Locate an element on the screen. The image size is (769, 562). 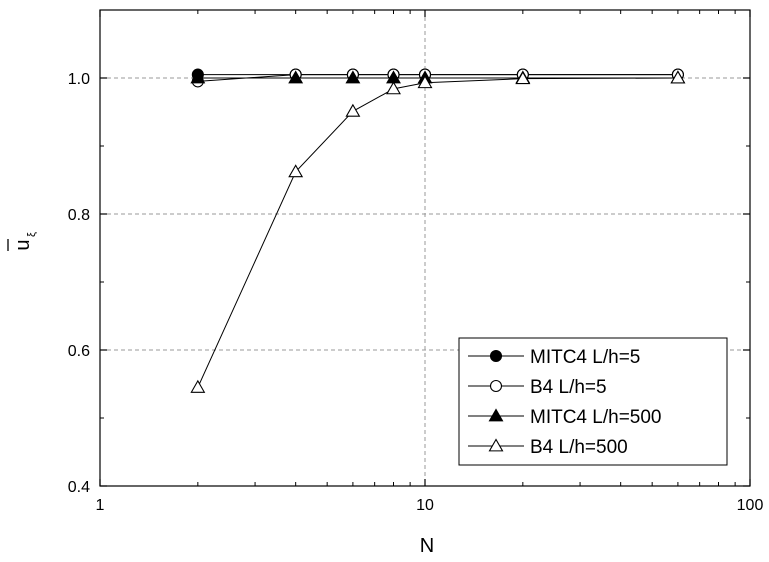
x-tick-label: 1 is located at coordinates (100, 505).